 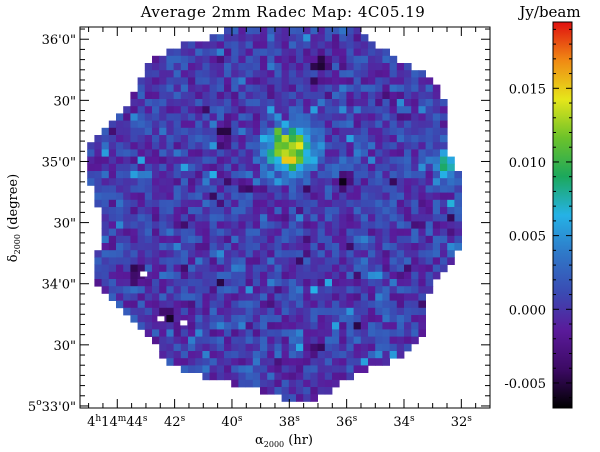 I want to click on x-axis-label: α2000 (hr), so click(x=284, y=441).